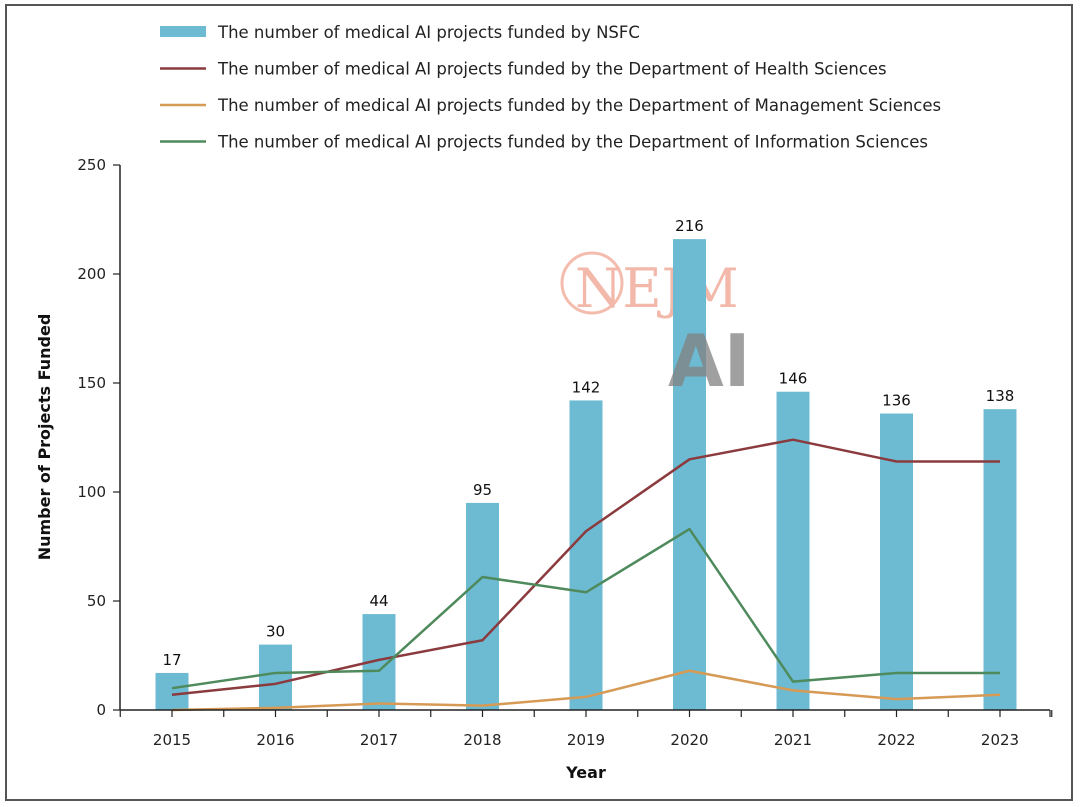 This screenshot has height=807, width=1080. What do you see at coordinates (1000, 396) in the screenshot?
I see `bar-data-label: 138` at bounding box center [1000, 396].